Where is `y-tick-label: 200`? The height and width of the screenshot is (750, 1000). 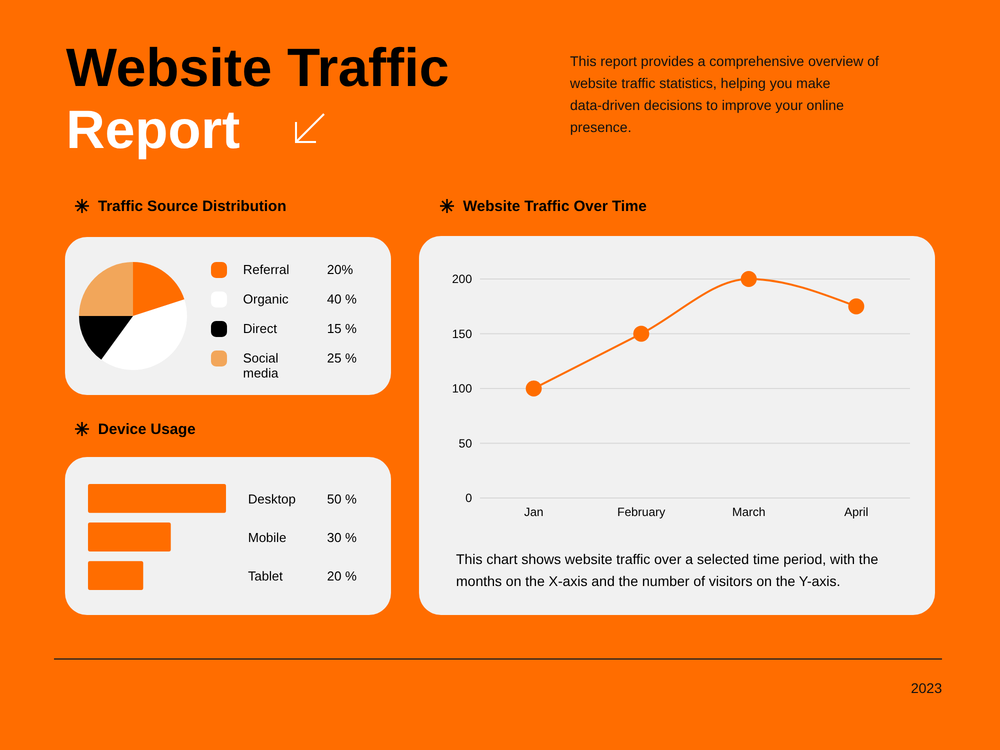 y-tick-label: 200 is located at coordinates (462, 279).